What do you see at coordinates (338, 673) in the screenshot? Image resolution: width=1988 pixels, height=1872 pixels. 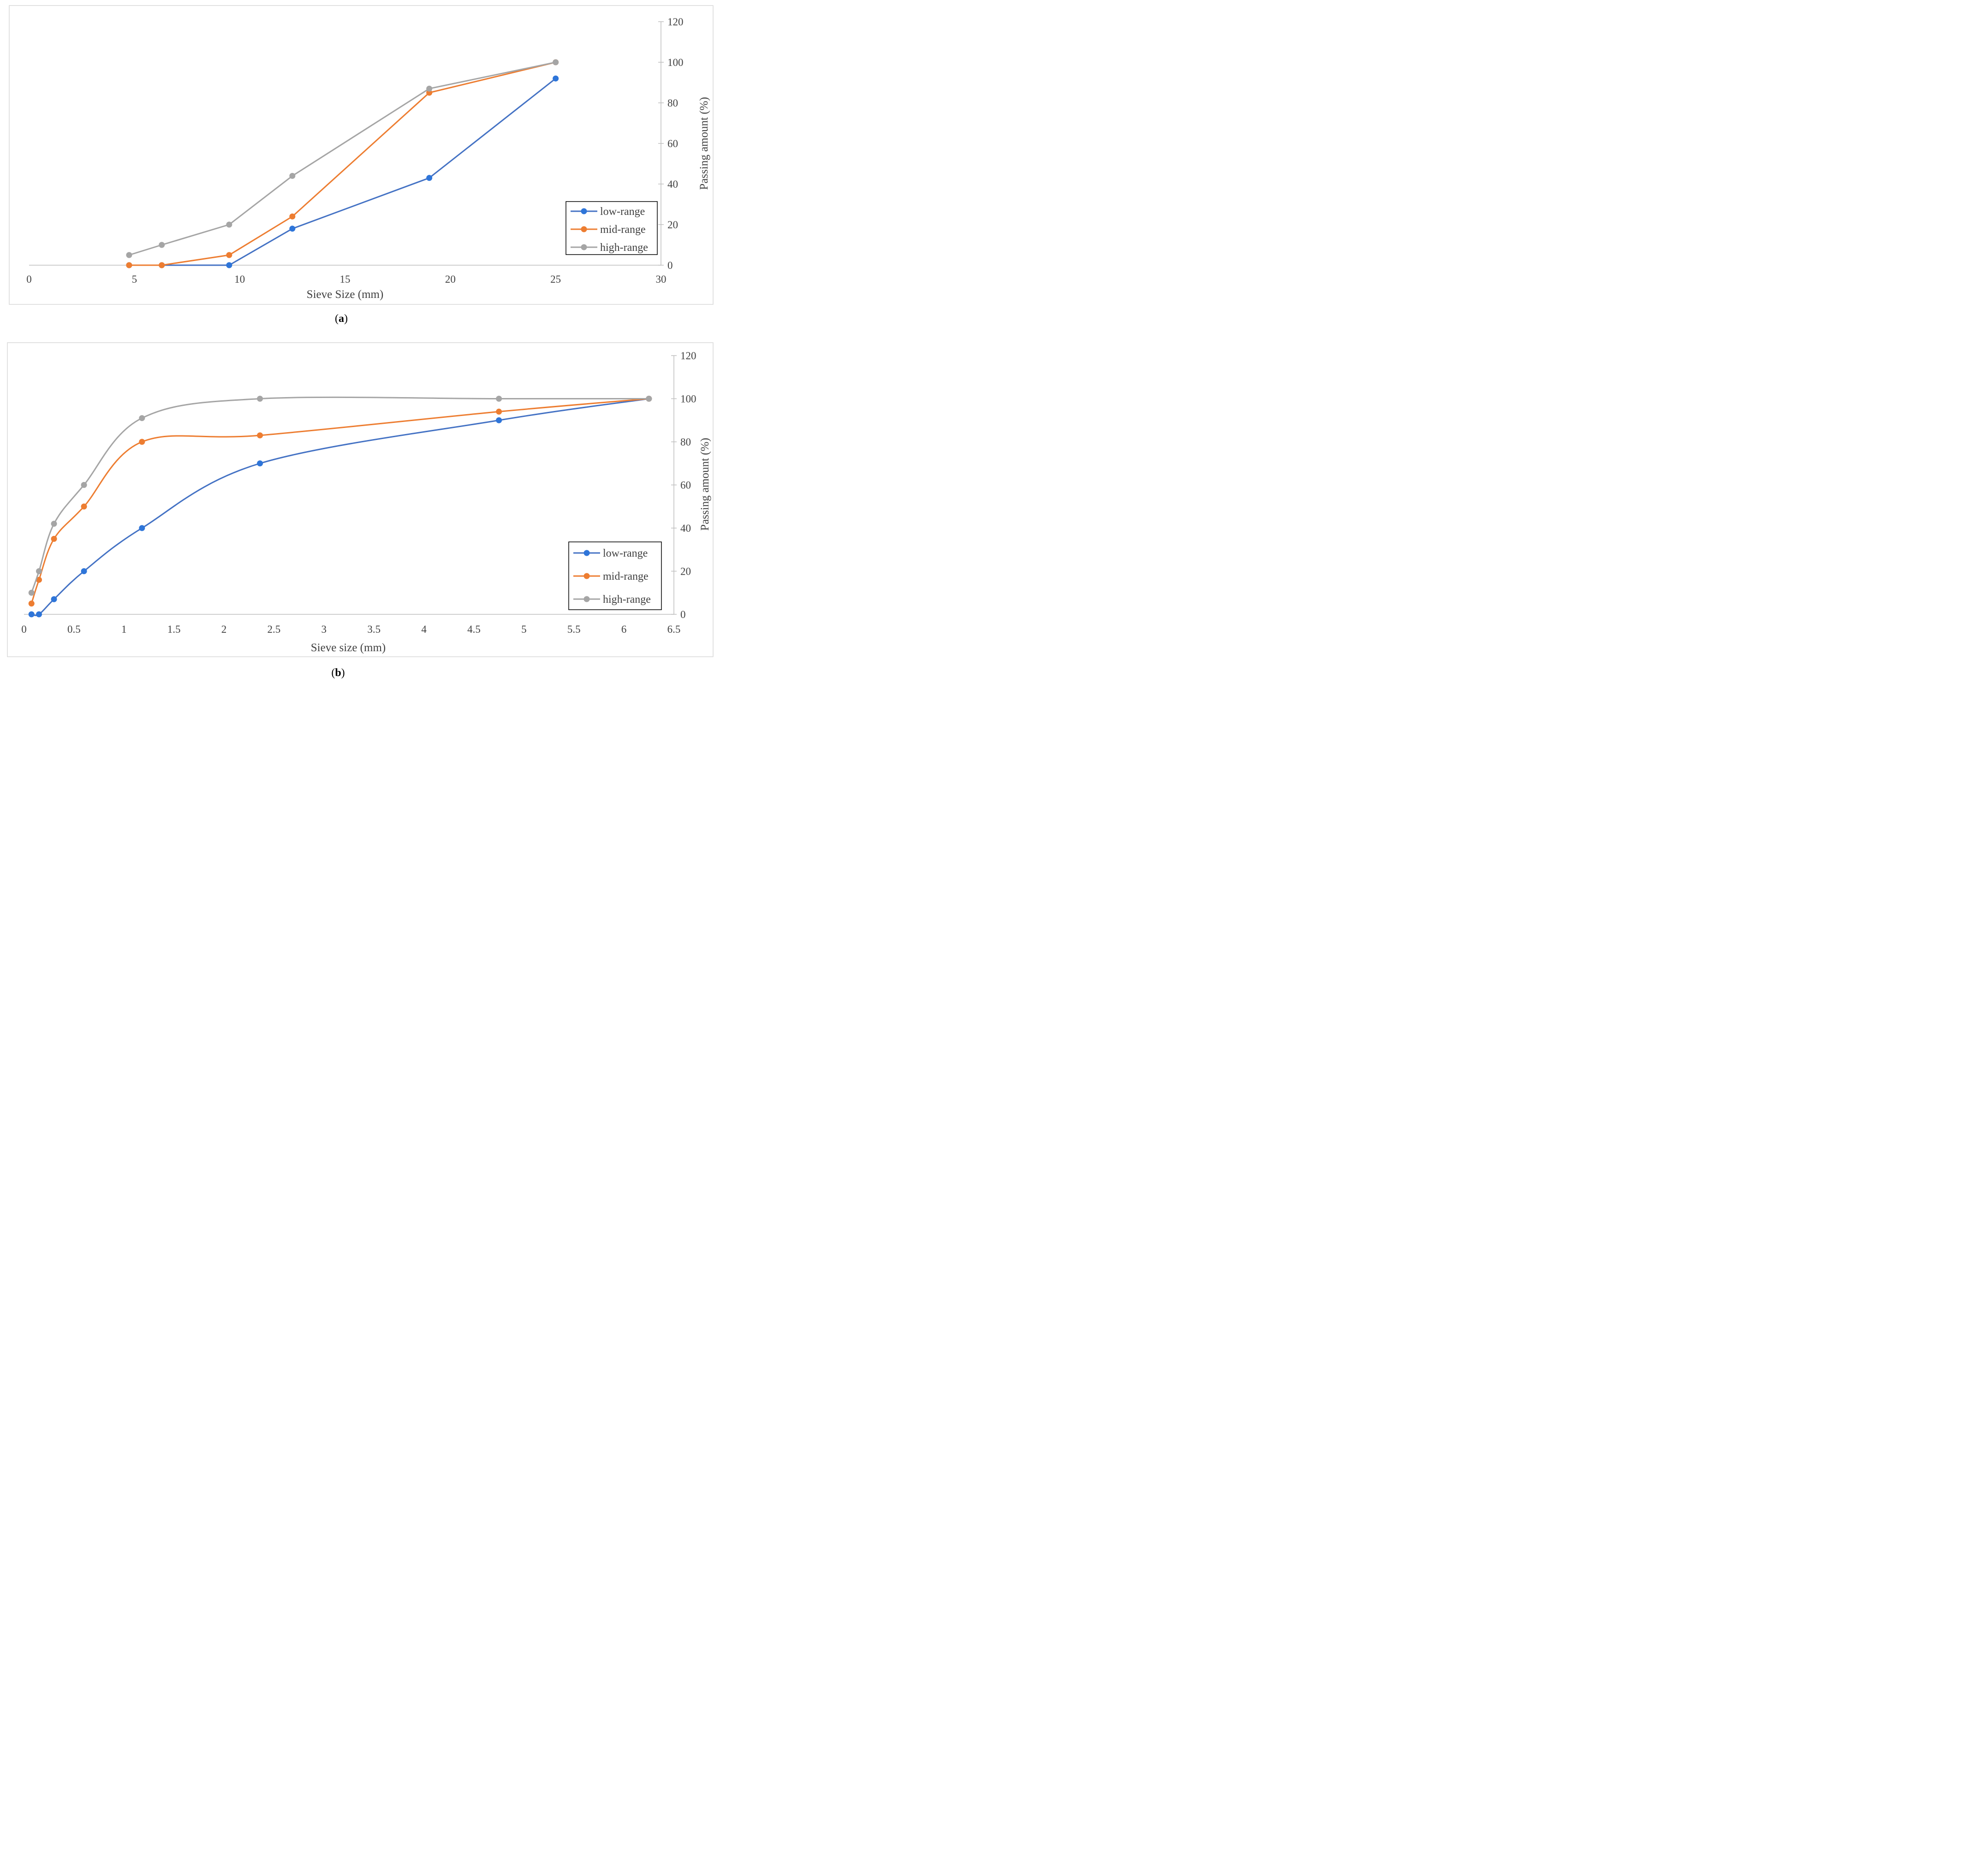 I see `caption-b: (b)` at bounding box center [338, 673].